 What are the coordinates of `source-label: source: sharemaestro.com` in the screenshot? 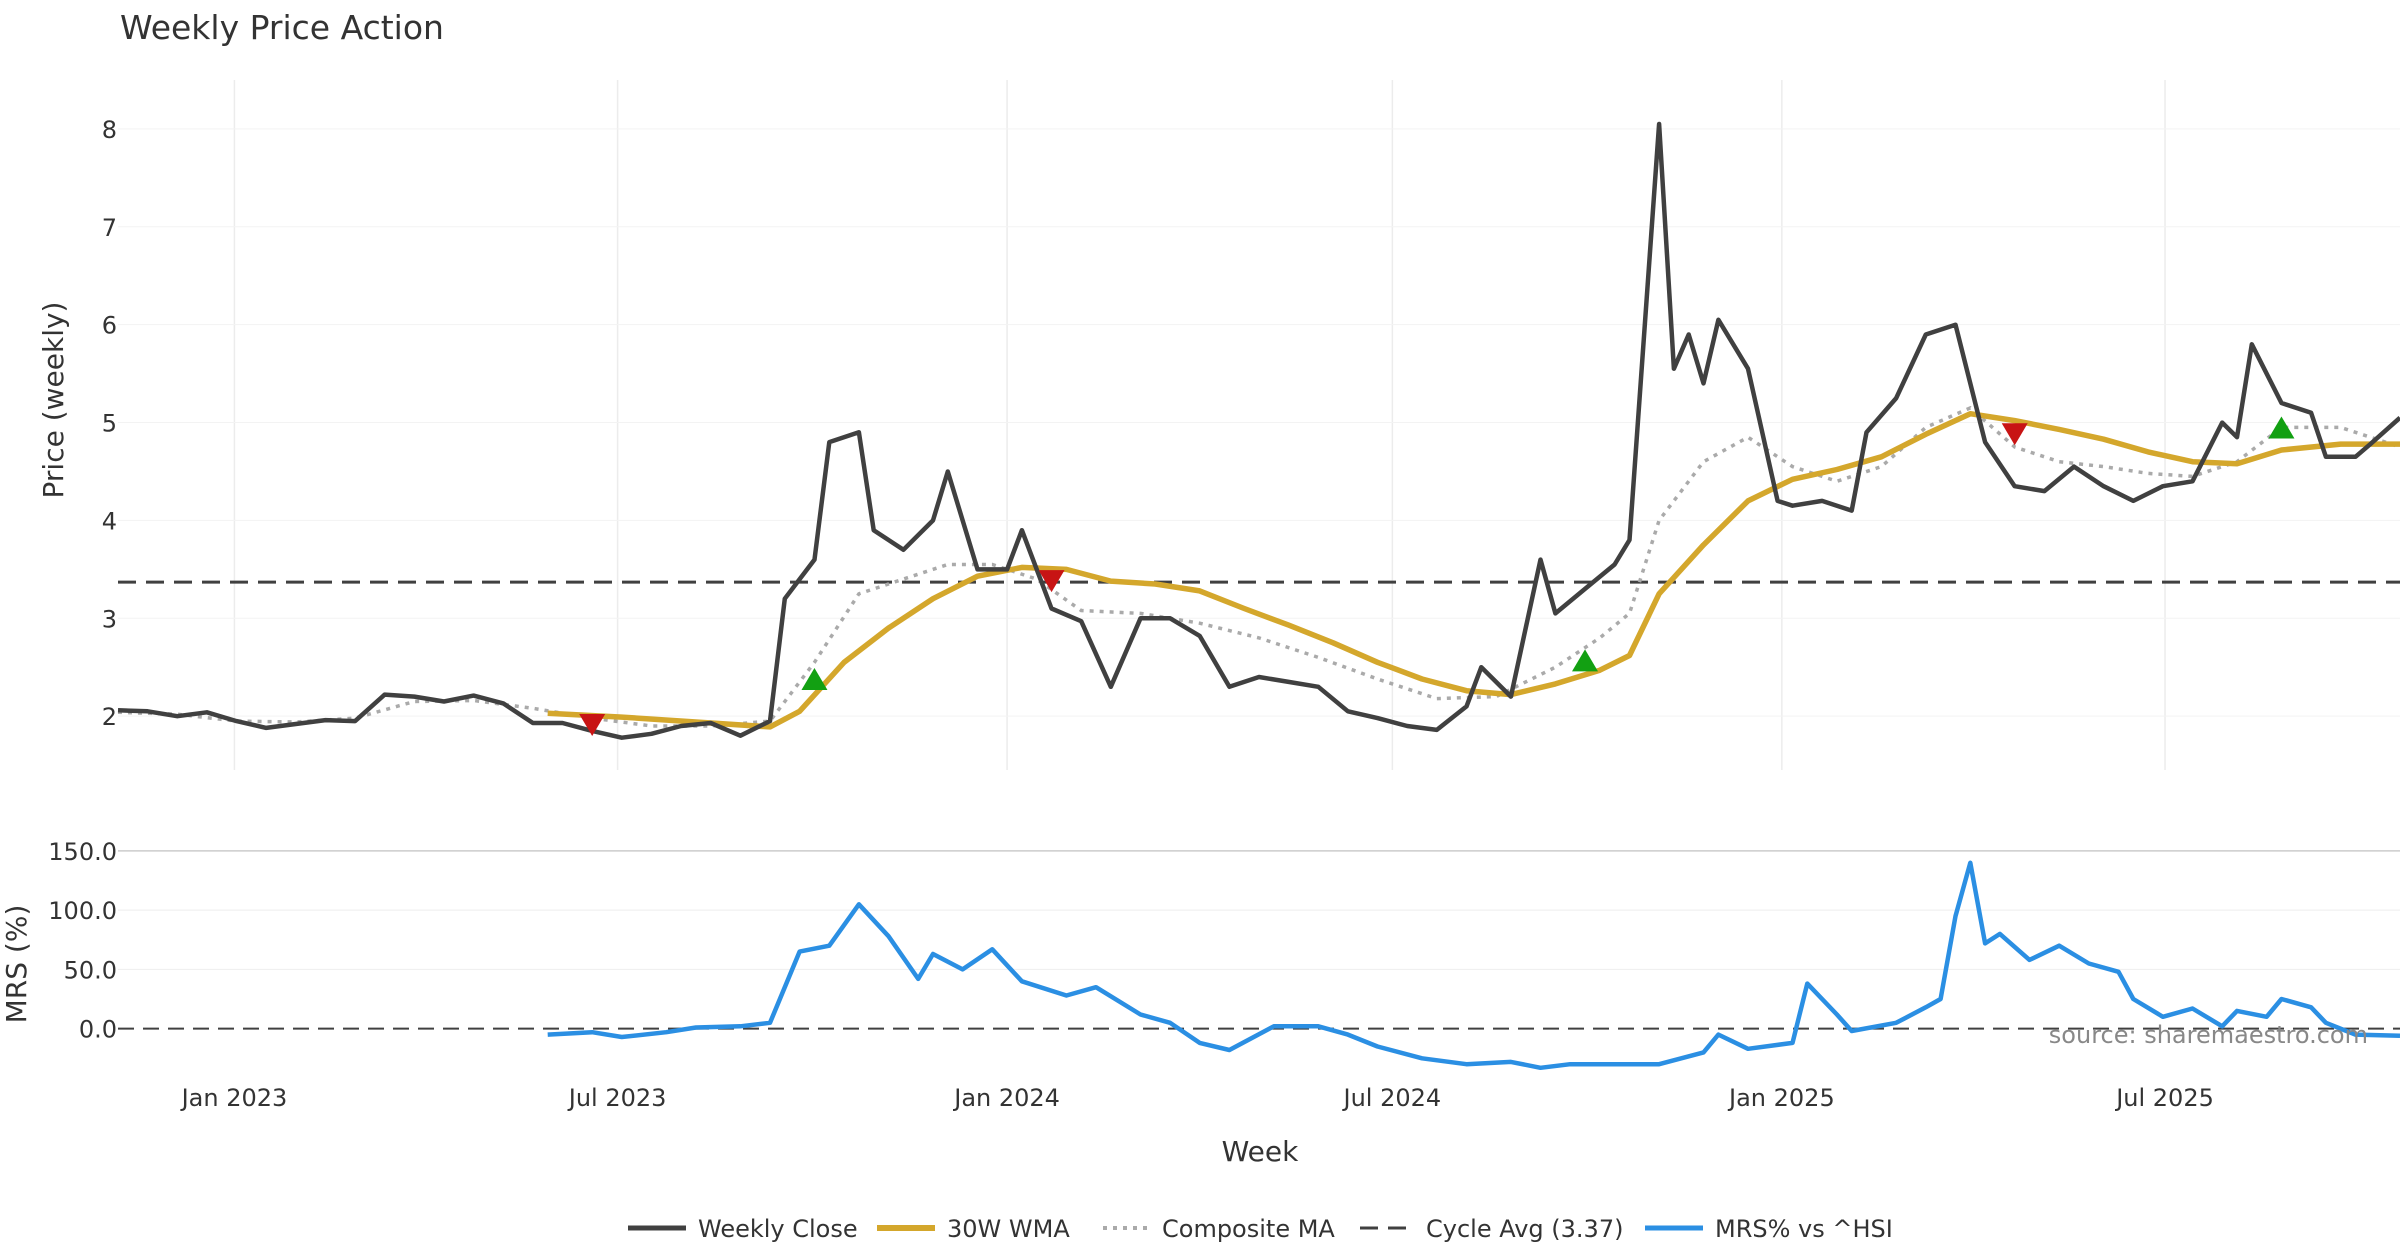 It's located at (2208, 1035).